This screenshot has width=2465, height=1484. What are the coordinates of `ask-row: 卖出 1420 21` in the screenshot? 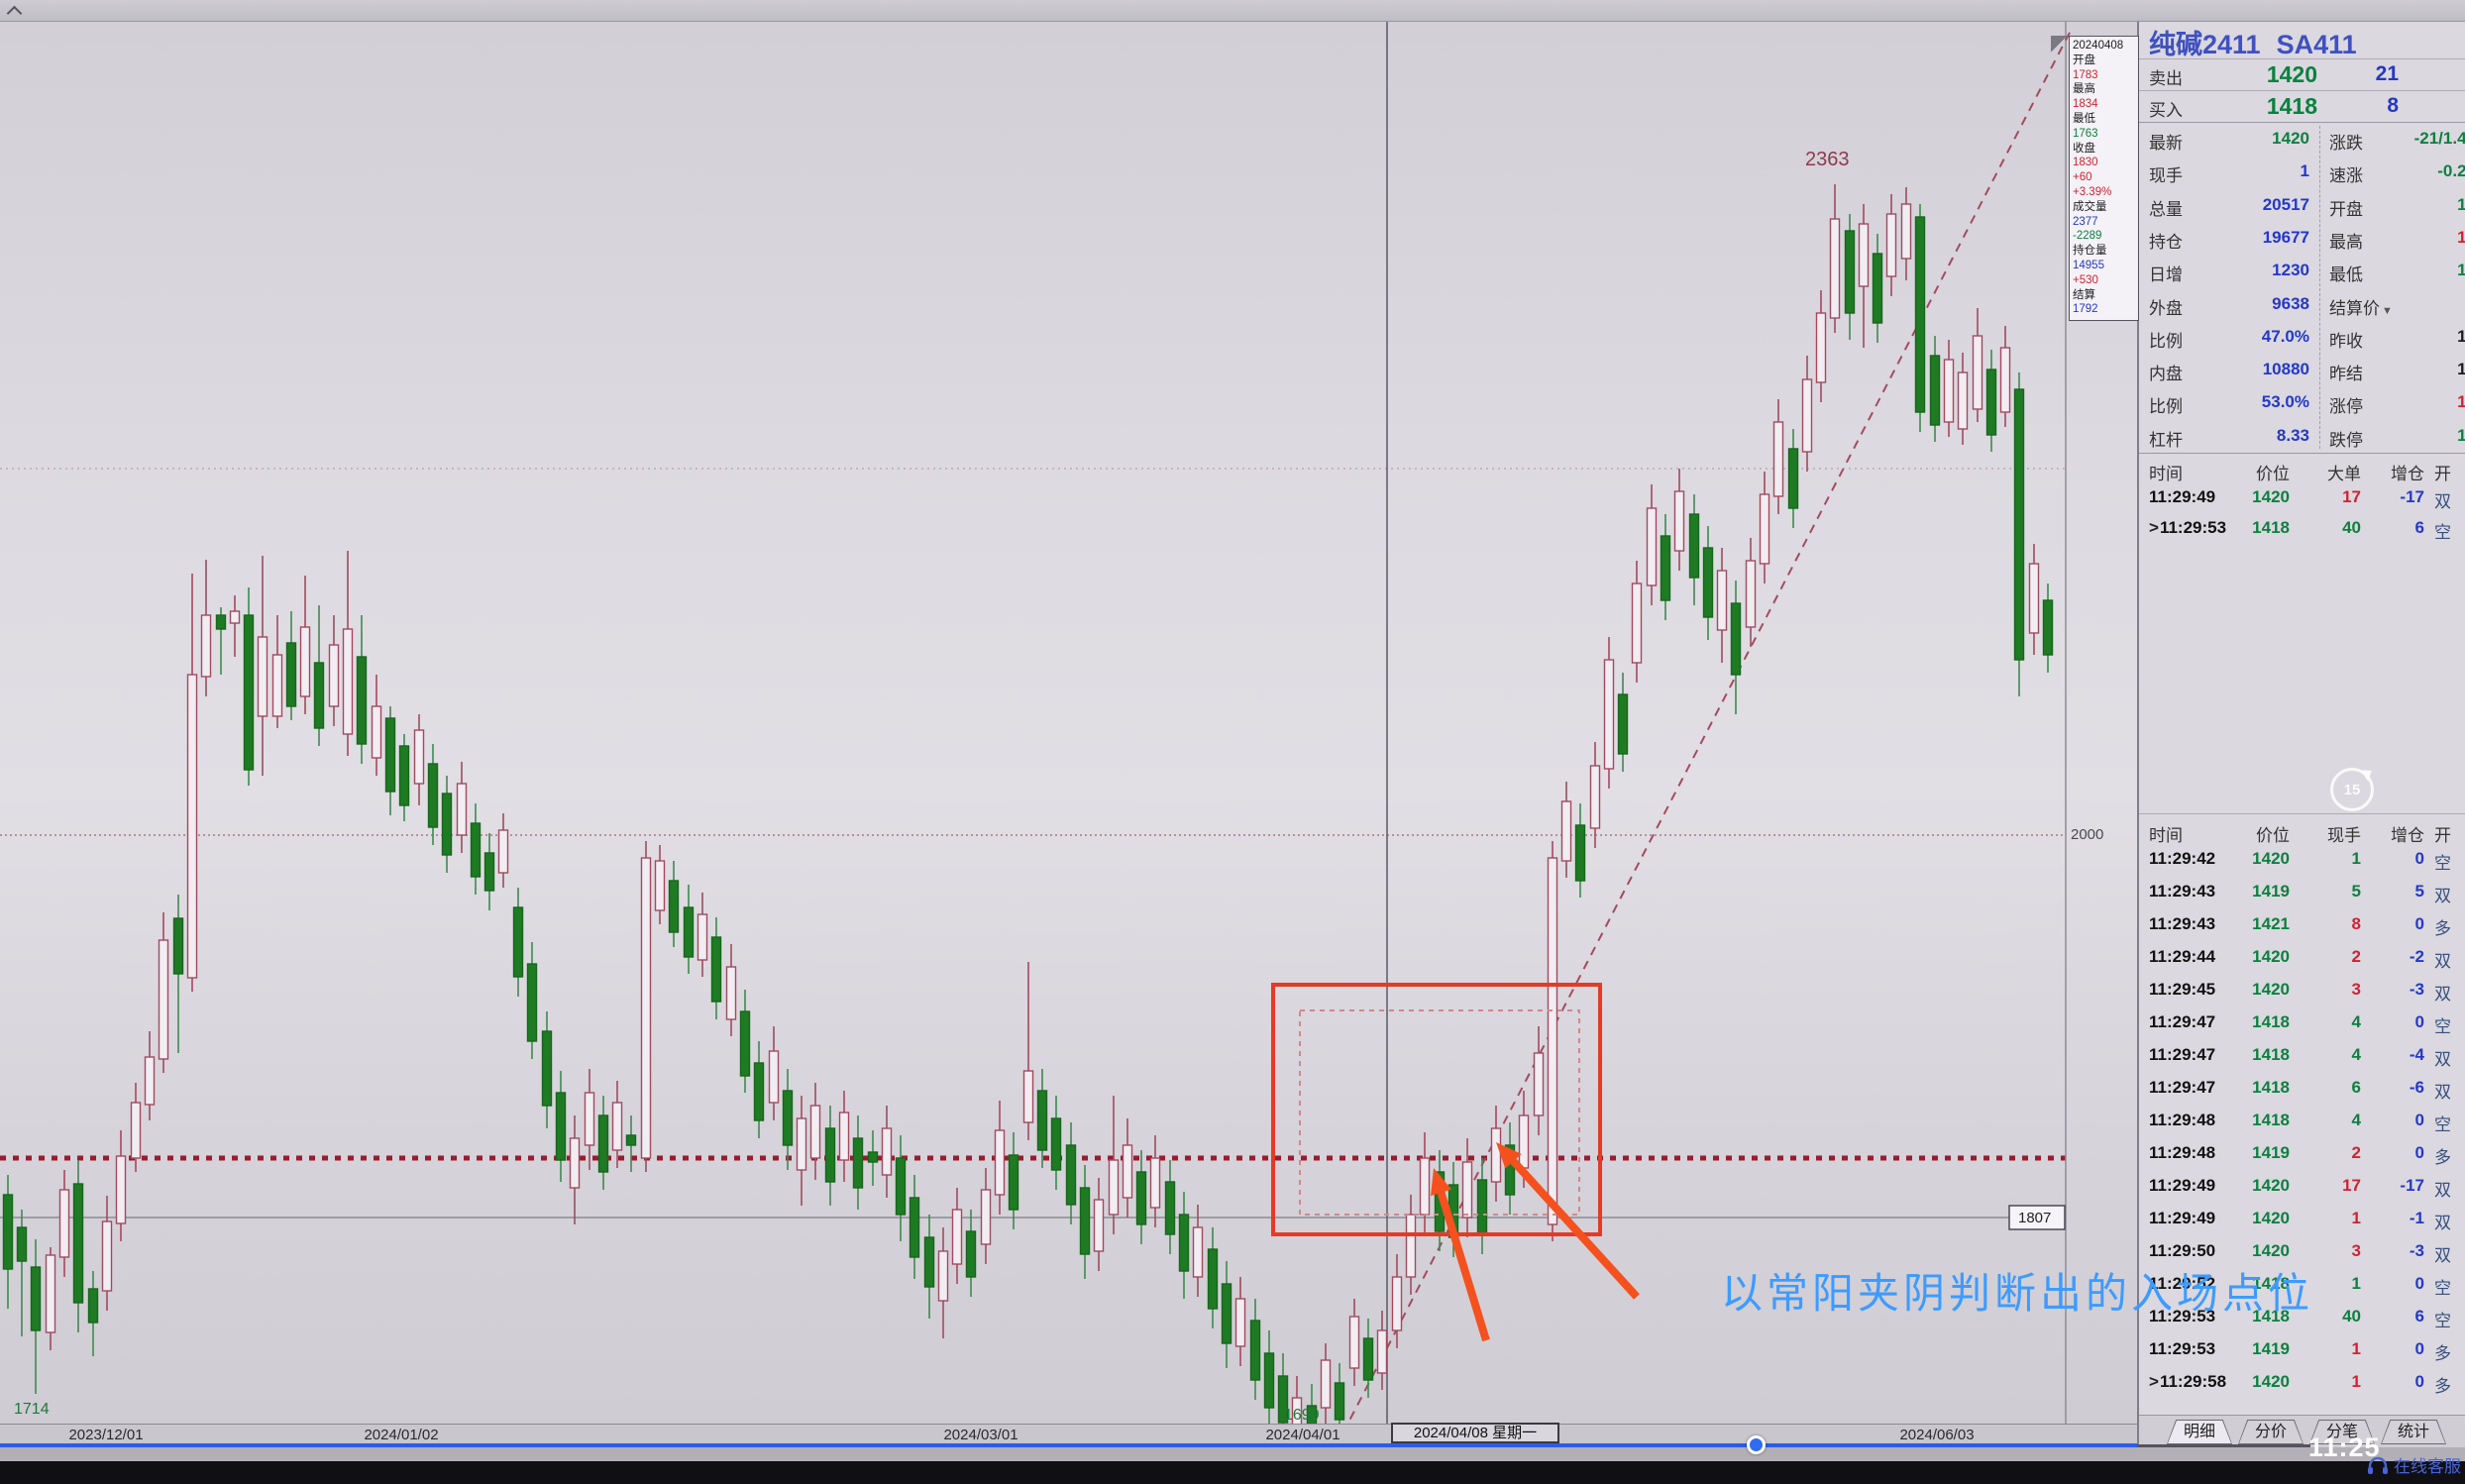 It's located at (2302, 74).